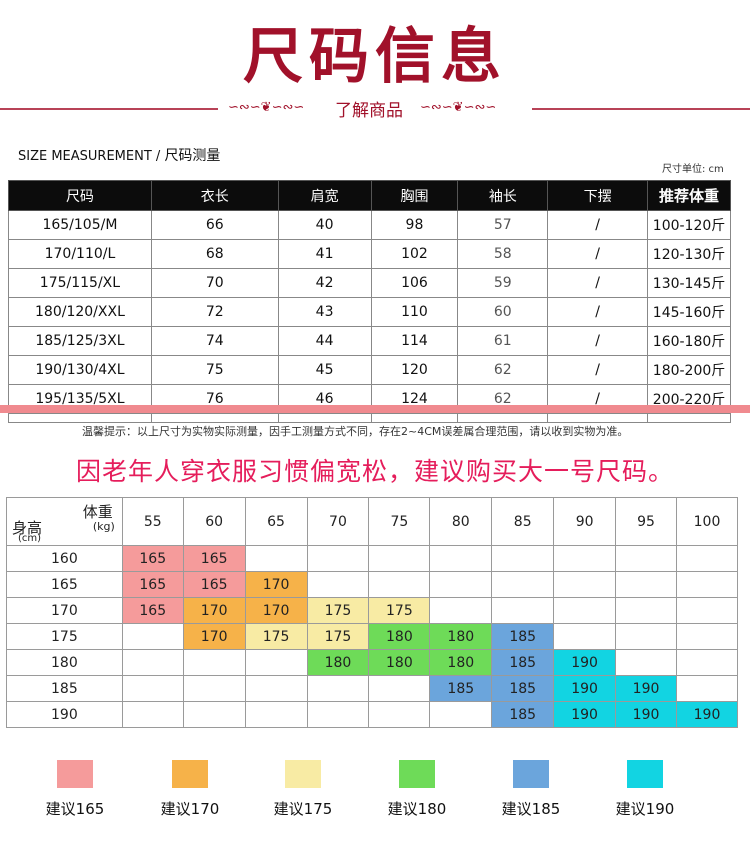 Image resolution: width=750 pixels, height=848 pixels. I want to click on height-row-label: 175, so click(64, 636).